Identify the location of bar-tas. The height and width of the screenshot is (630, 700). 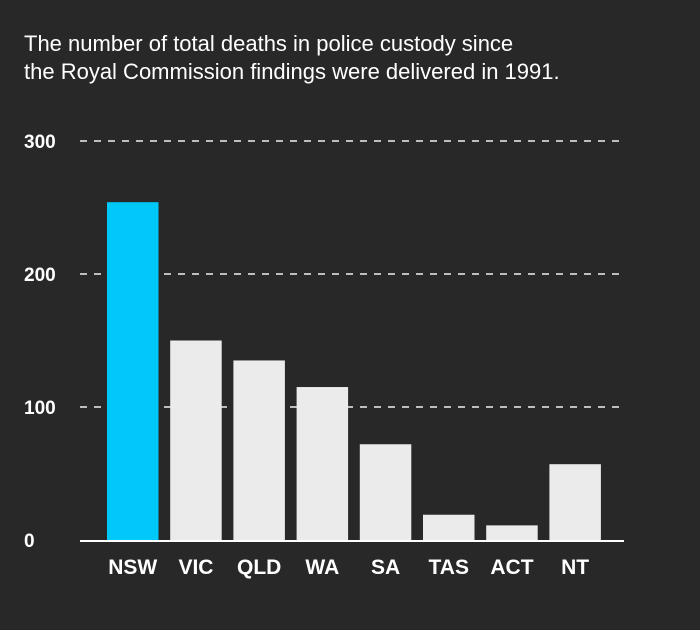
(449, 527).